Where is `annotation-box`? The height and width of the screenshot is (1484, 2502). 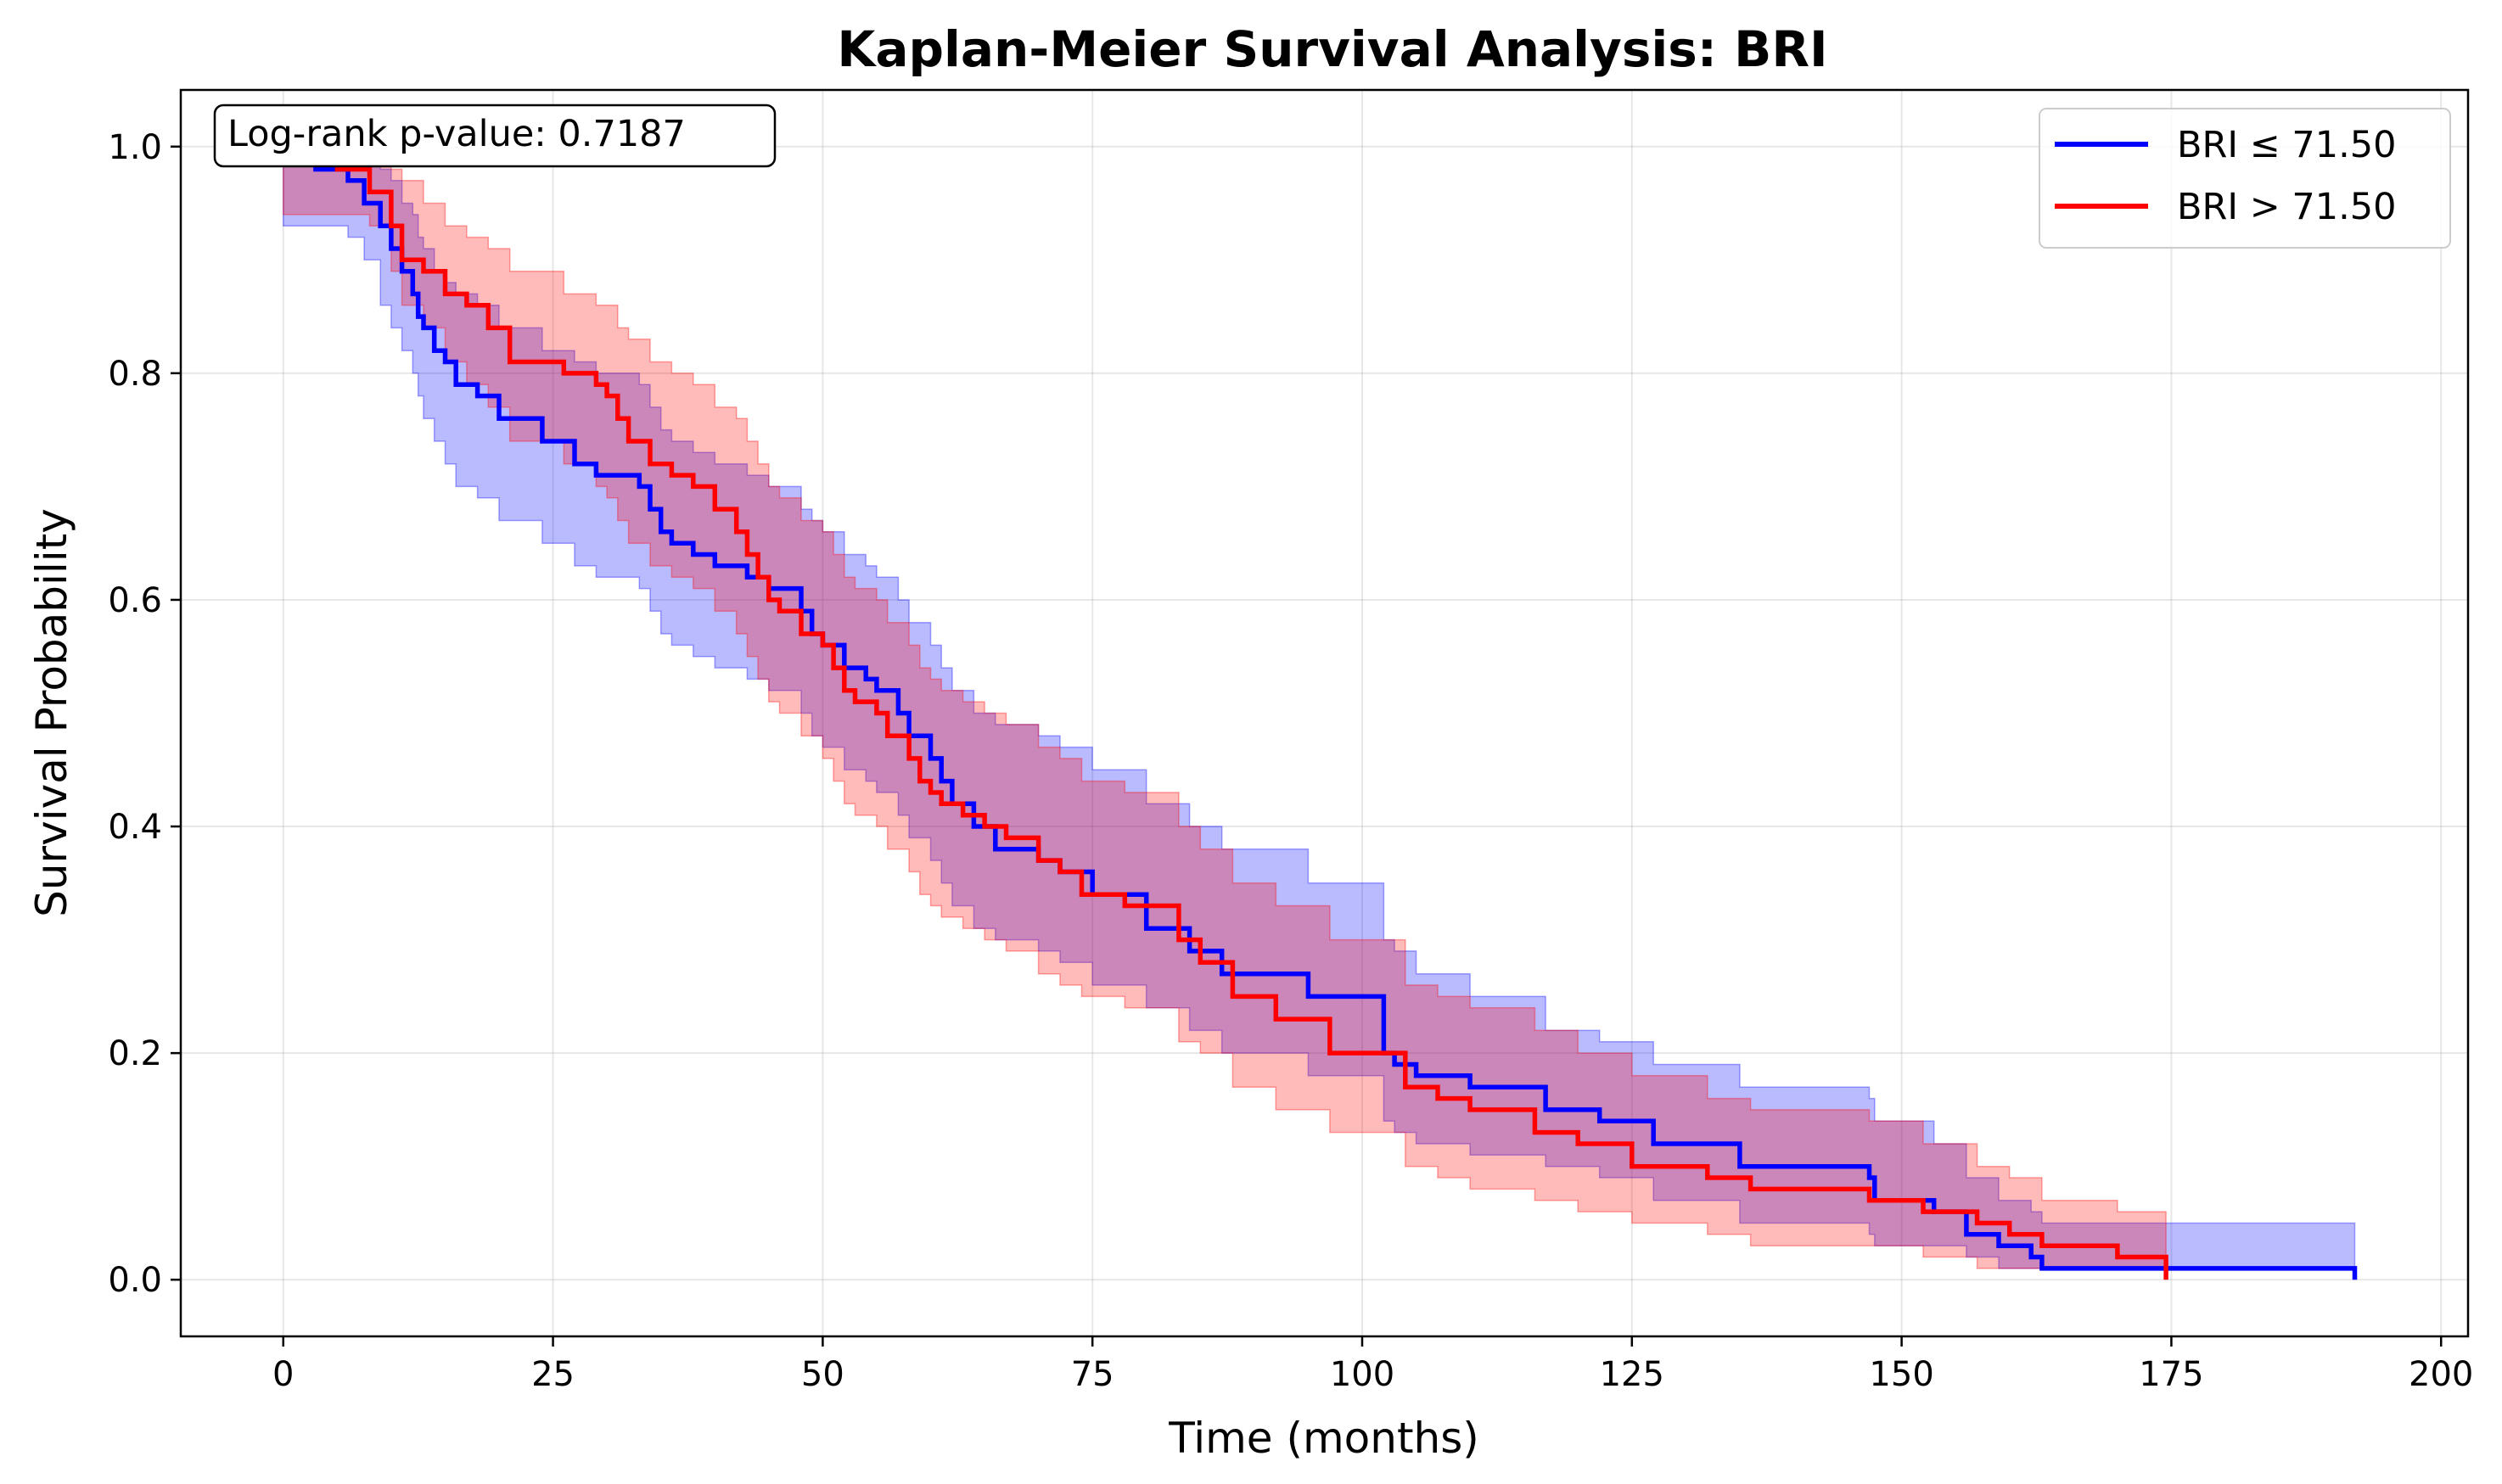
annotation-box is located at coordinates (495, 136).